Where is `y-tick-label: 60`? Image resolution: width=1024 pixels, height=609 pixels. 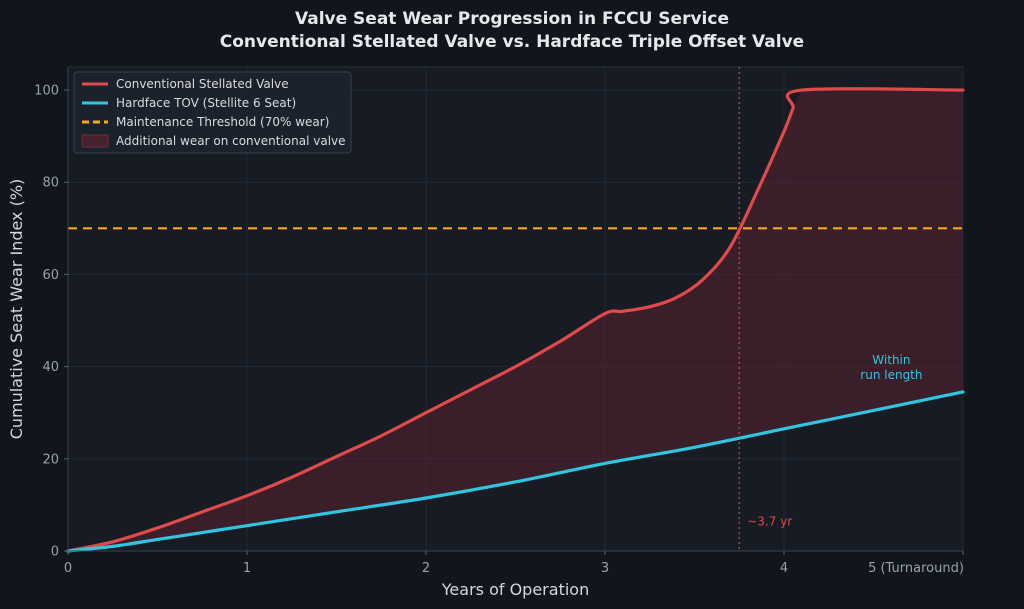
y-tick-label: 60 is located at coordinates (50, 275).